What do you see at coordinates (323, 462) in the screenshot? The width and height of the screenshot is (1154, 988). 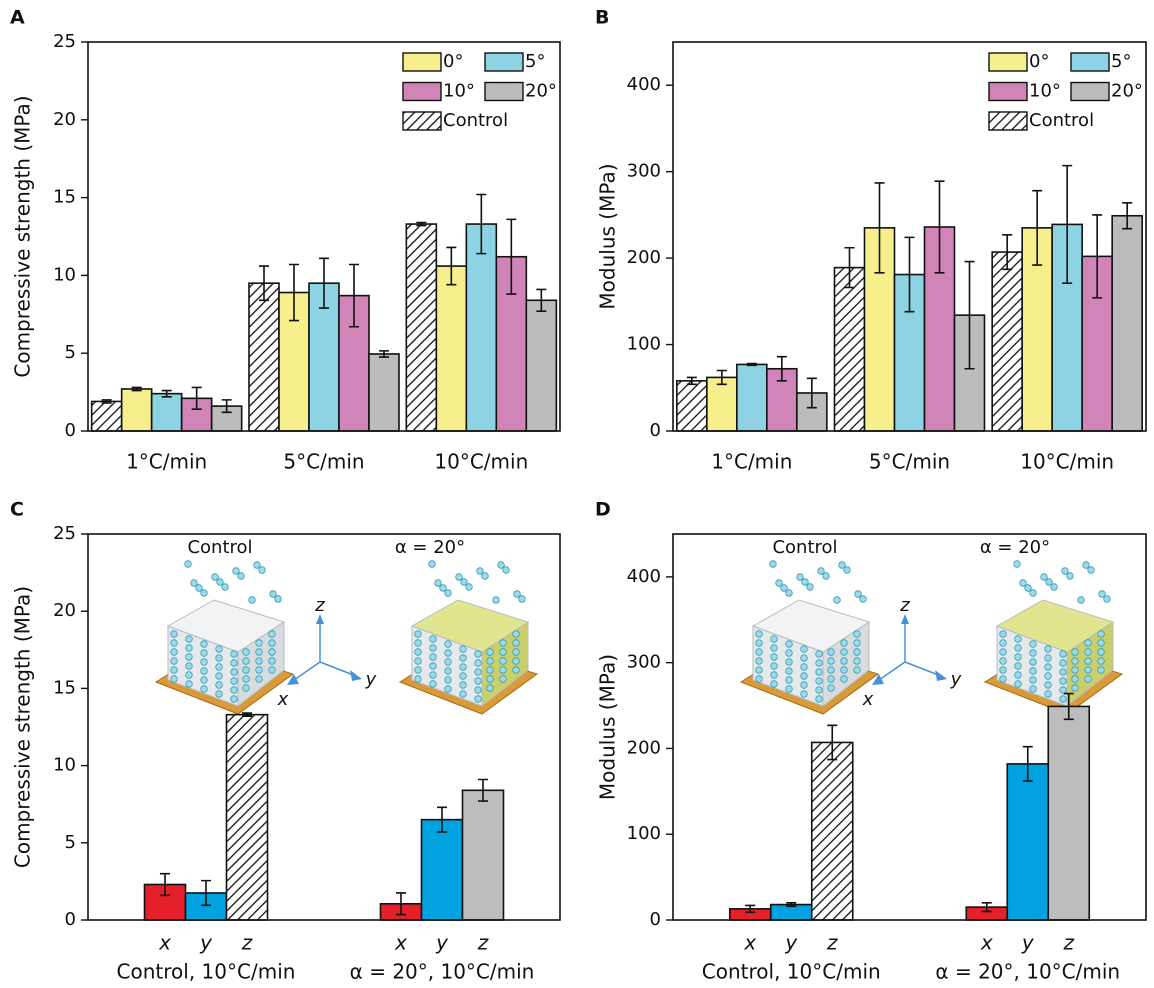 I see `x-tick-label: 5°C/min` at bounding box center [323, 462].